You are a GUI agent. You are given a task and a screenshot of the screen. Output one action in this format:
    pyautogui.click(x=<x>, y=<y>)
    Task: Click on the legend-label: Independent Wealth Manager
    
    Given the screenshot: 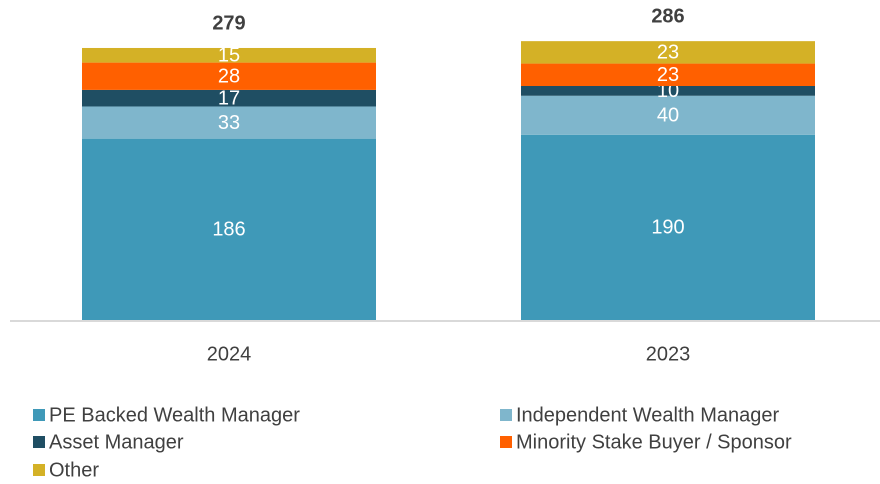 What is the action you would take?
    pyautogui.click(x=647, y=415)
    